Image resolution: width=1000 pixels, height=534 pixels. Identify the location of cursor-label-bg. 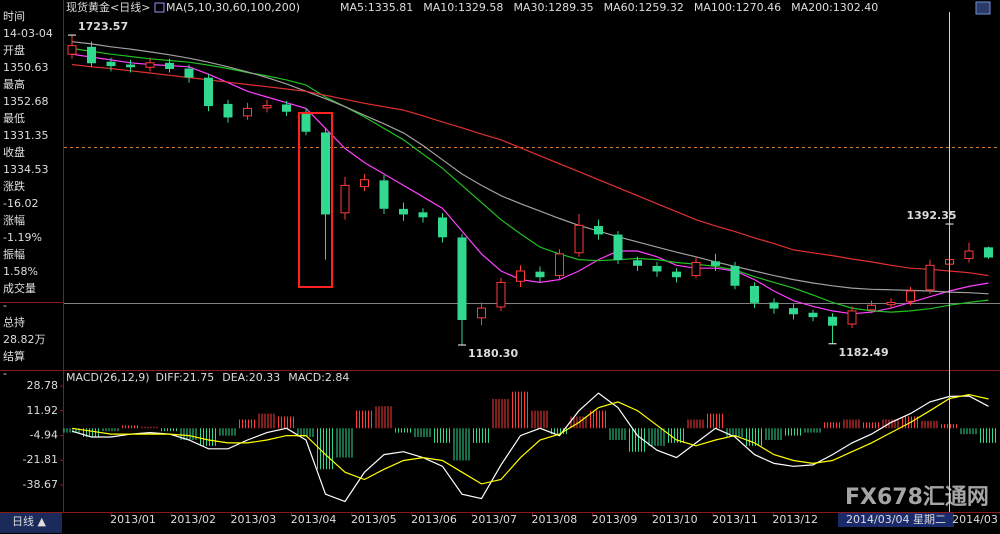
(896, 520).